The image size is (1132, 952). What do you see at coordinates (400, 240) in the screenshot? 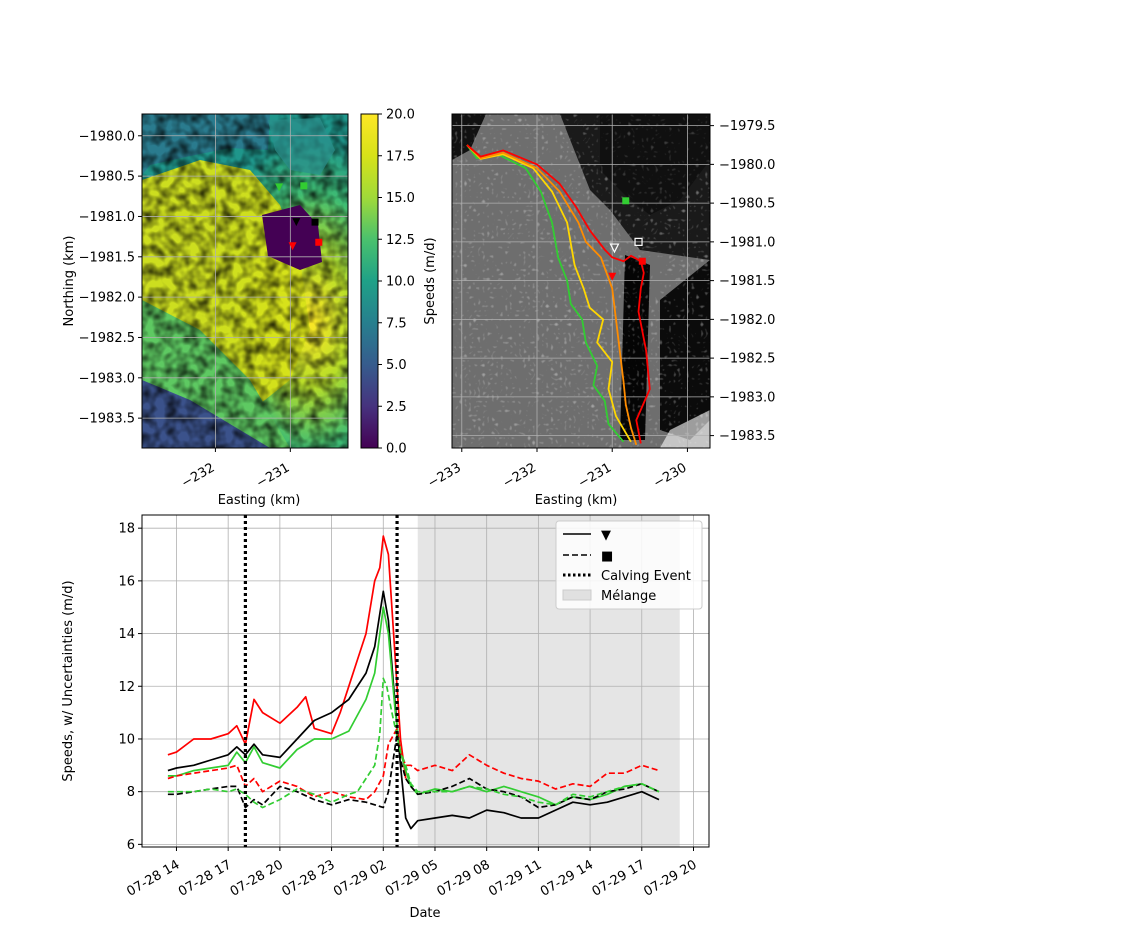
I see `colorbar-tick-label: 12.5` at bounding box center [400, 240].